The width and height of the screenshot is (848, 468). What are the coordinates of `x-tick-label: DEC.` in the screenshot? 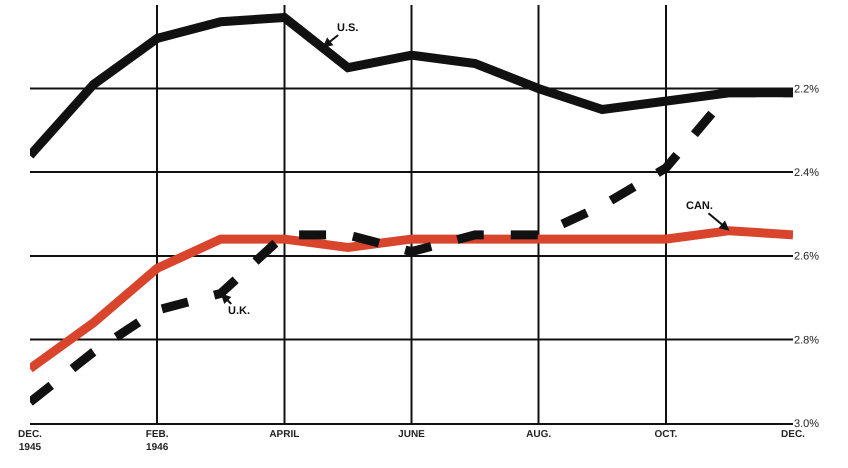 It's located at (793, 434).